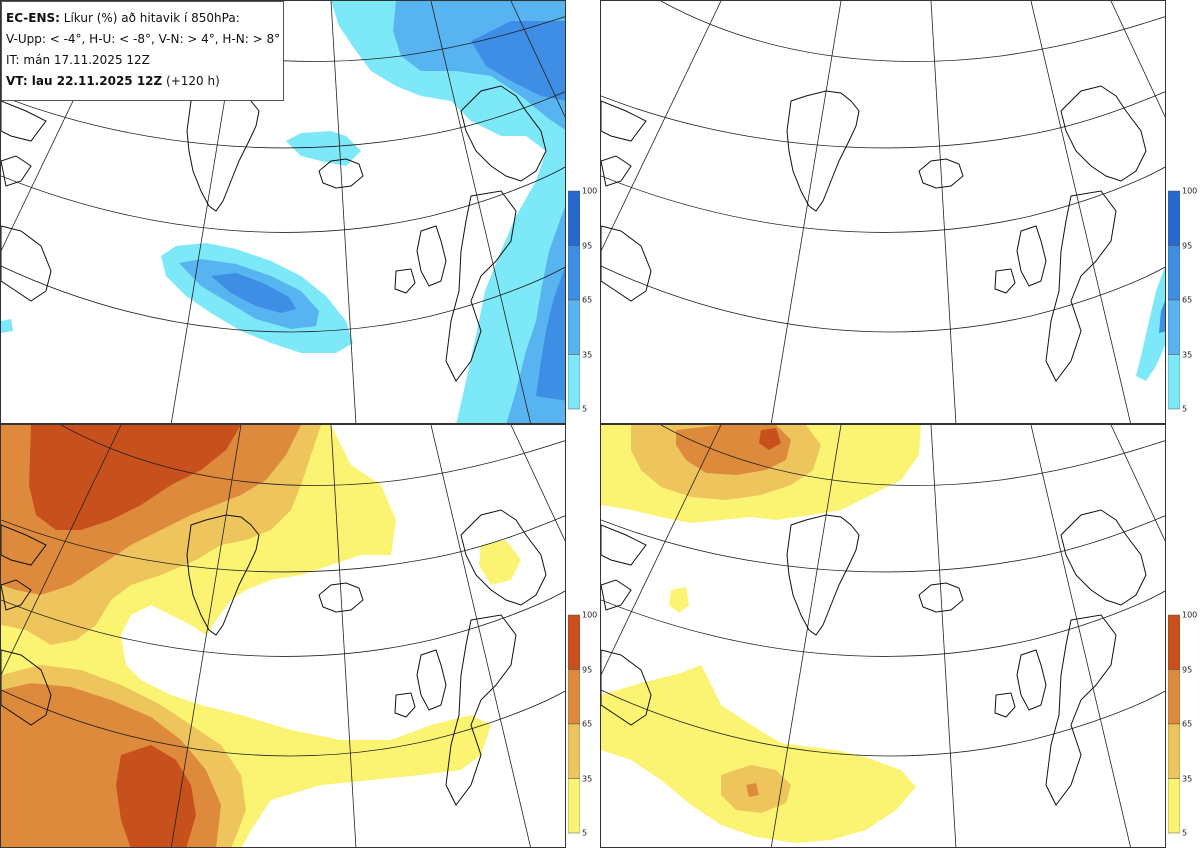 This screenshot has width=1200, height=848. What do you see at coordinates (84, 81) in the screenshot?
I see `legend-valid-time: VT: lau 22.11.2025 12Z` at bounding box center [84, 81].